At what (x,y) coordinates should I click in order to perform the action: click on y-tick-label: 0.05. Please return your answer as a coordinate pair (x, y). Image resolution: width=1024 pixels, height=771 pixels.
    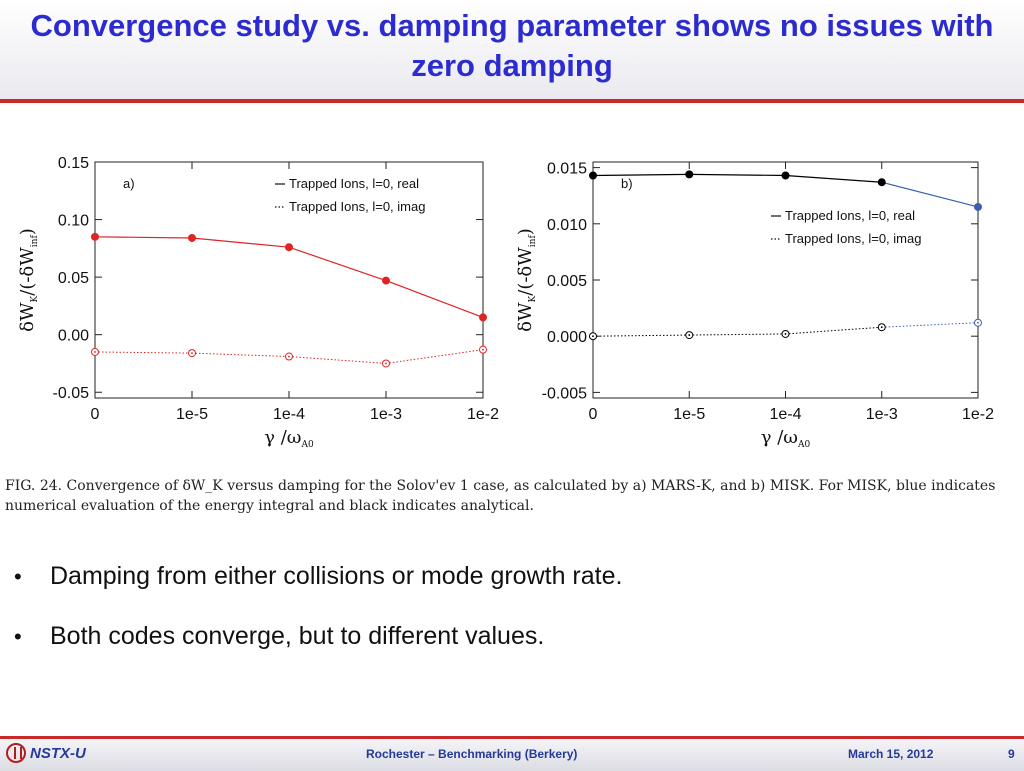
    Looking at the image, I should click on (73, 278).